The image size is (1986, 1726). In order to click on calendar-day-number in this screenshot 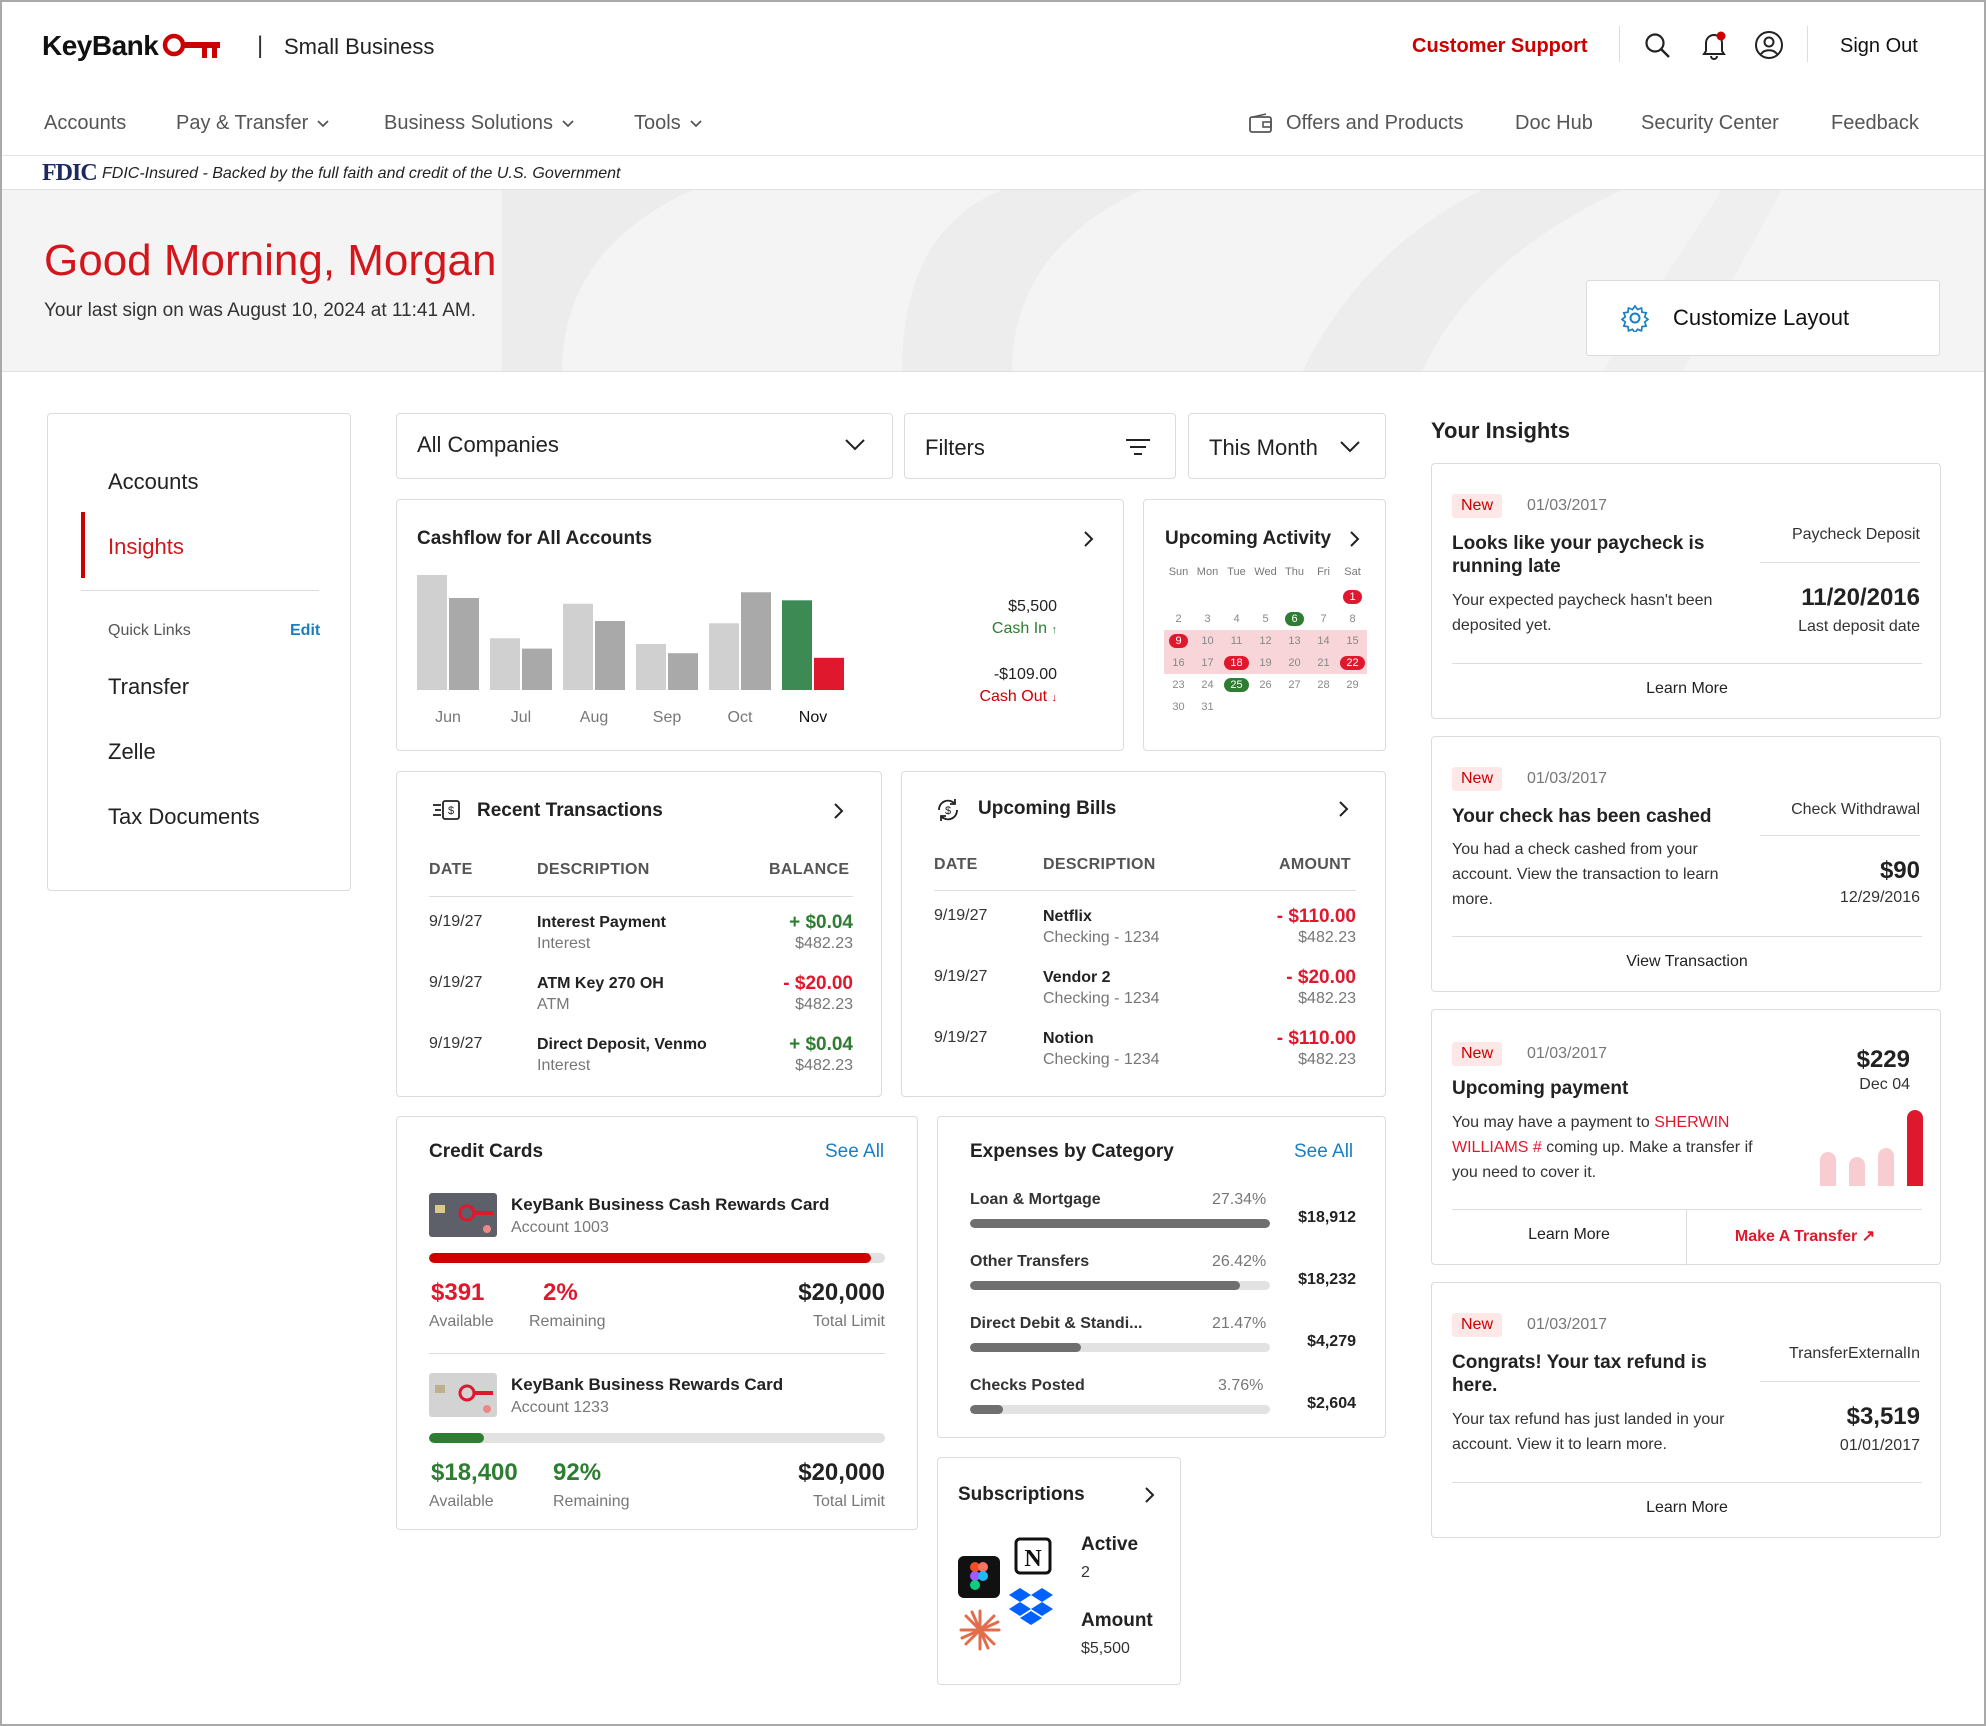, I will do `click(1295, 597)`.